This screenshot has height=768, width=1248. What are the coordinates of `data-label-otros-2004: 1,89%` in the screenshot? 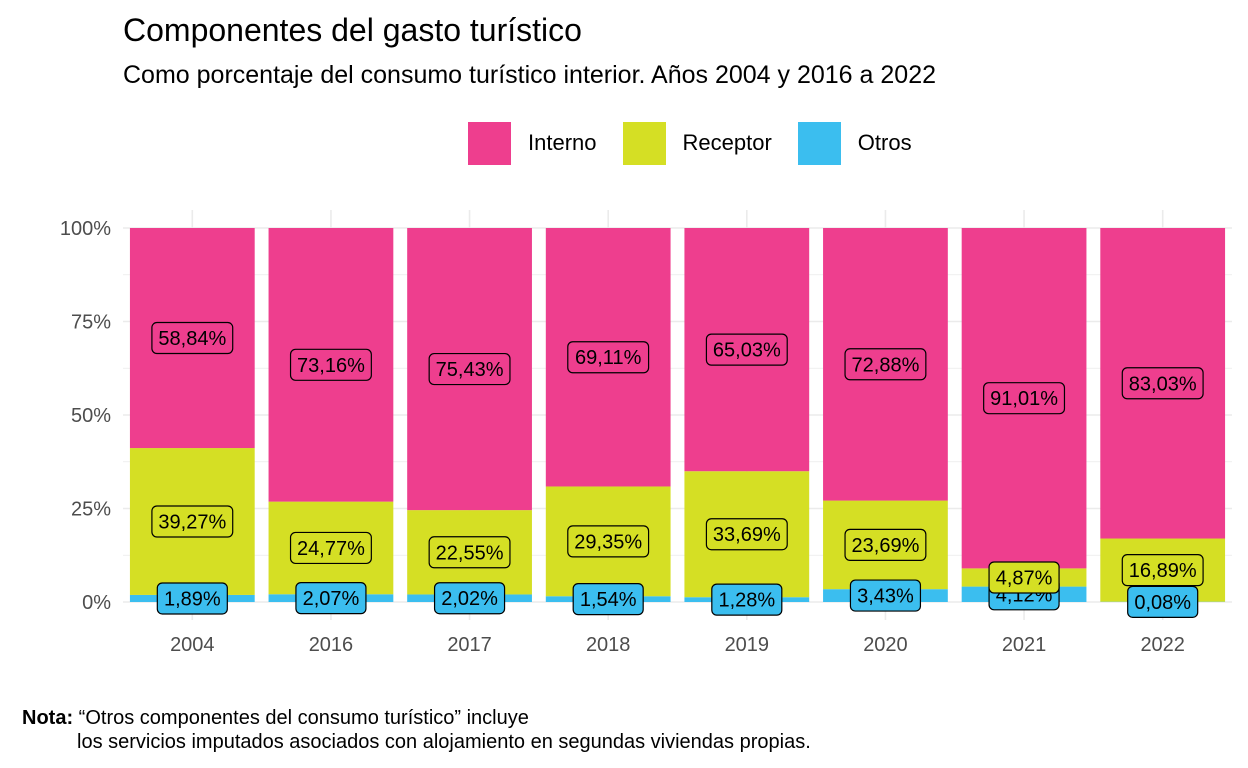 It's located at (192, 599).